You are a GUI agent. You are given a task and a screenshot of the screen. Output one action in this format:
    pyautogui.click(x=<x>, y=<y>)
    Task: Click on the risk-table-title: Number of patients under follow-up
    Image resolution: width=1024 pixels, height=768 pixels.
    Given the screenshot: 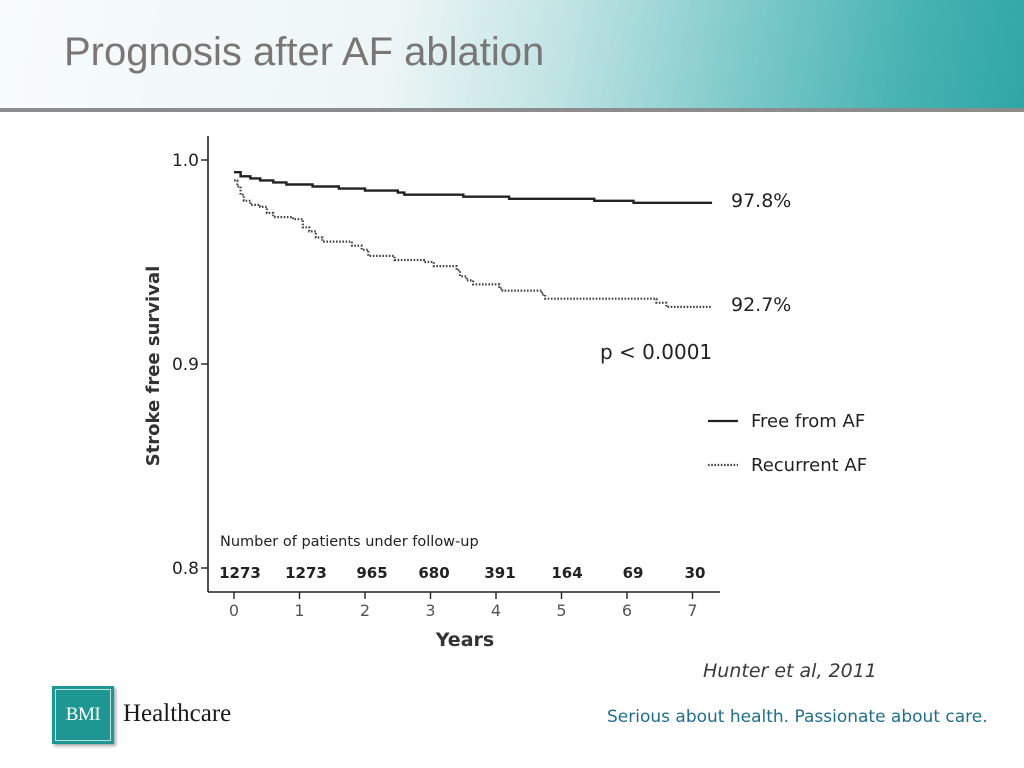 What is the action you would take?
    pyautogui.click(x=349, y=542)
    